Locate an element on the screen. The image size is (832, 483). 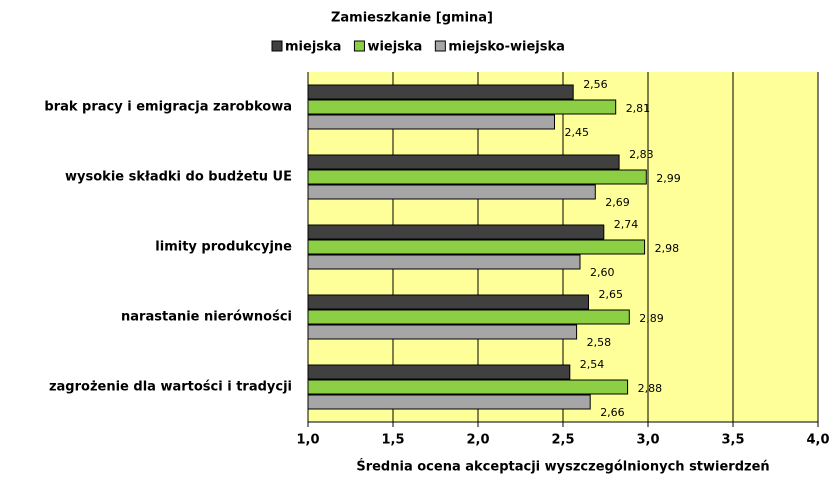
data-label: 2,89 is located at coordinates (651, 318).